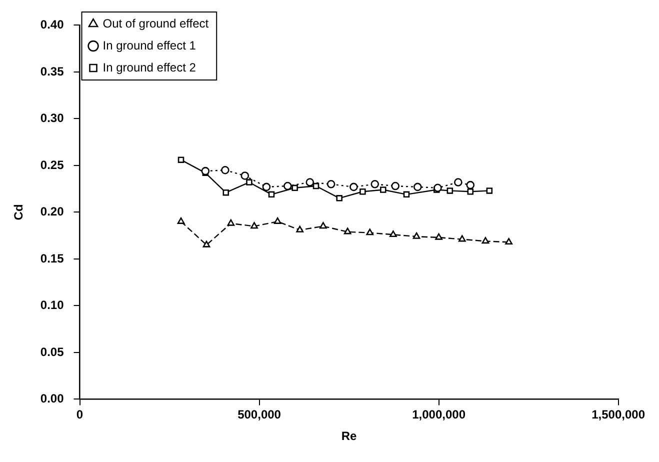 This screenshot has height=462, width=659. What do you see at coordinates (52, 25) in the screenshot?
I see `y-tick-label: 0.40` at bounding box center [52, 25].